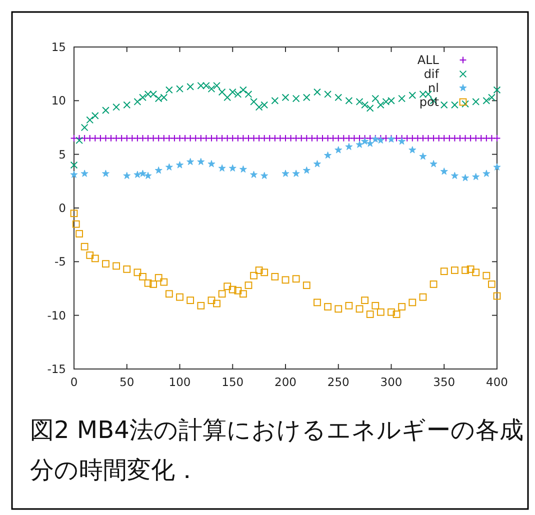 The image size is (535, 515). I want to click on caption: 図2 MB4法の計算におけるエネルギーの各成分の時間変化．, so click(277, 450).